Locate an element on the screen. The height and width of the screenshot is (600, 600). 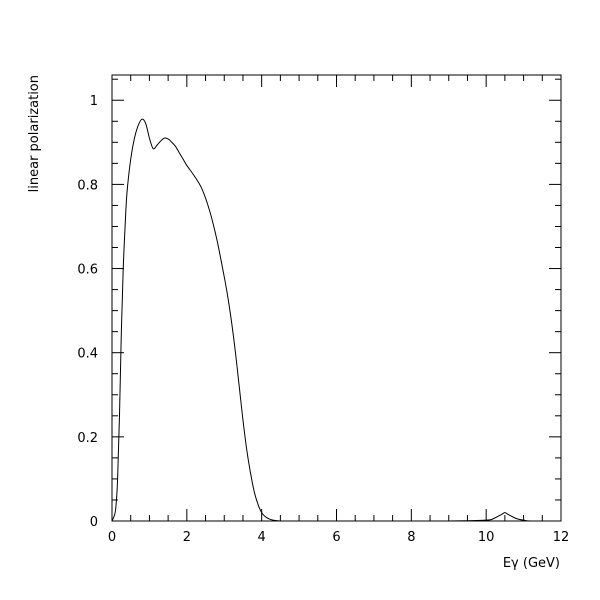
y-tick-label: 1 is located at coordinates (94, 101).